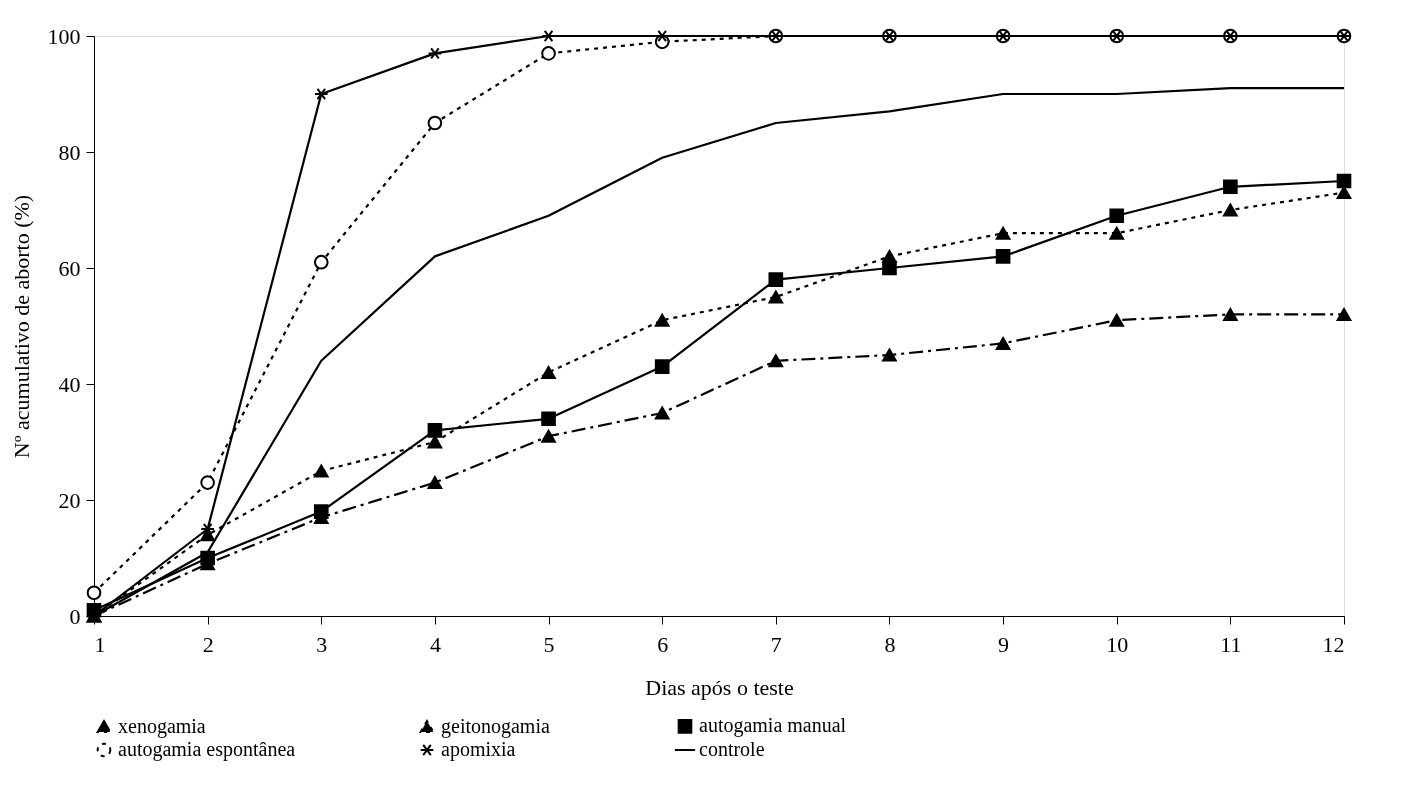  Describe the element at coordinates (1333, 644) in the screenshot. I see `x-tick-label: 12` at that location.